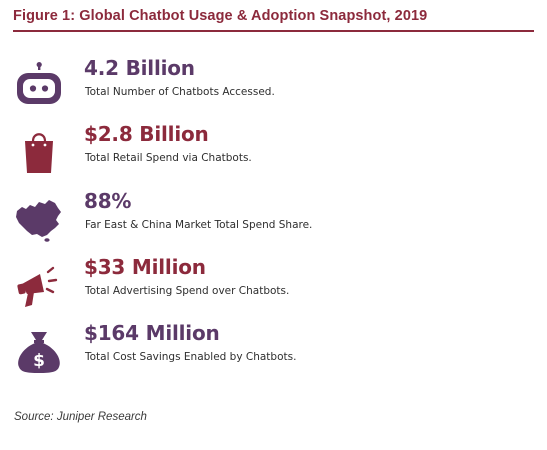  I want to click on title-divider, so click(273, 31).